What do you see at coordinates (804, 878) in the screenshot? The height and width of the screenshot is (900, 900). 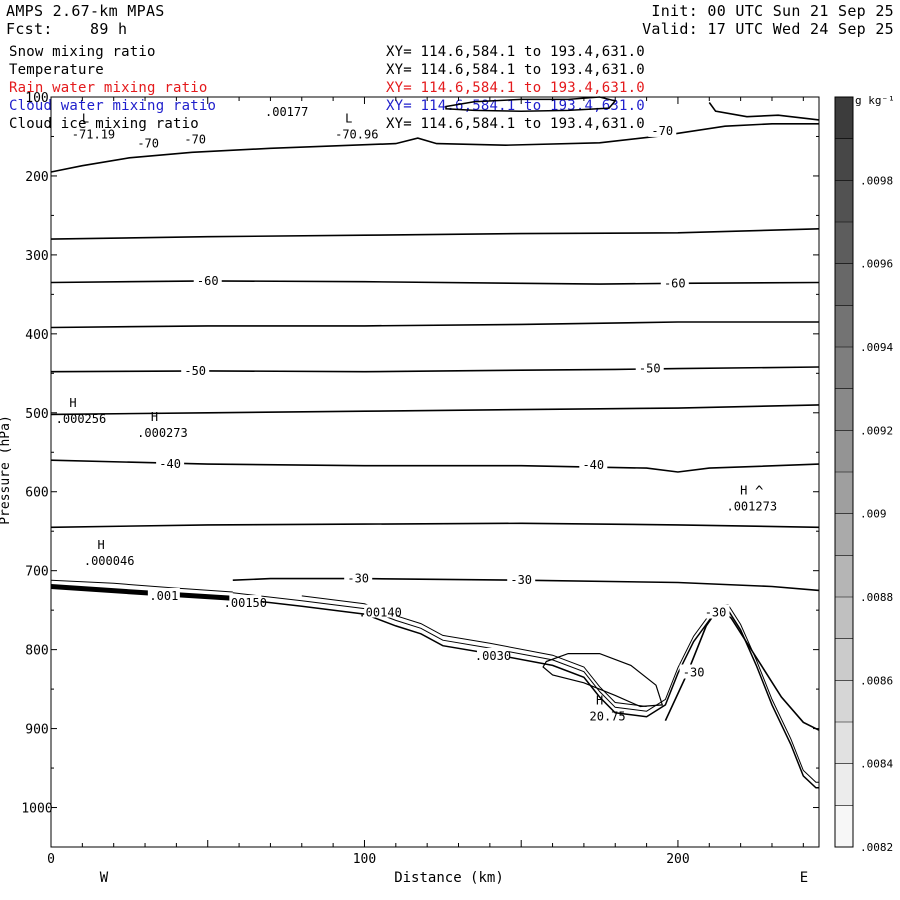 I see `east-label: E` at bounding box center [804, 878].